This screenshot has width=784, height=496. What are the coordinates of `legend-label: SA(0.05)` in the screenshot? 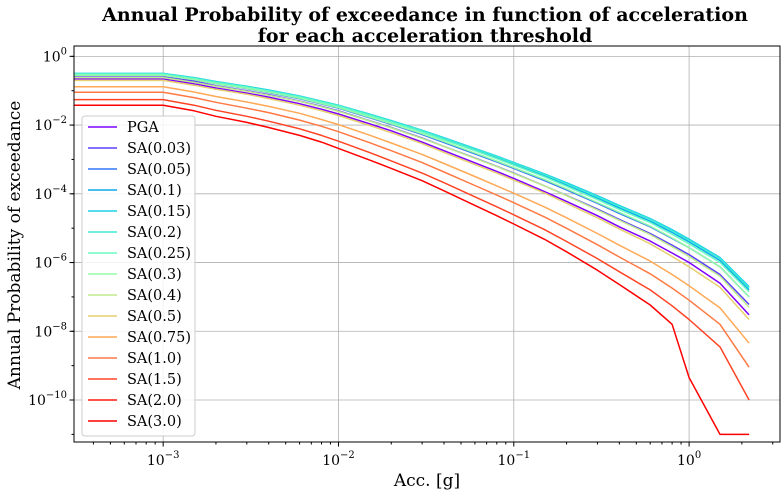 It's located at (159, 170).